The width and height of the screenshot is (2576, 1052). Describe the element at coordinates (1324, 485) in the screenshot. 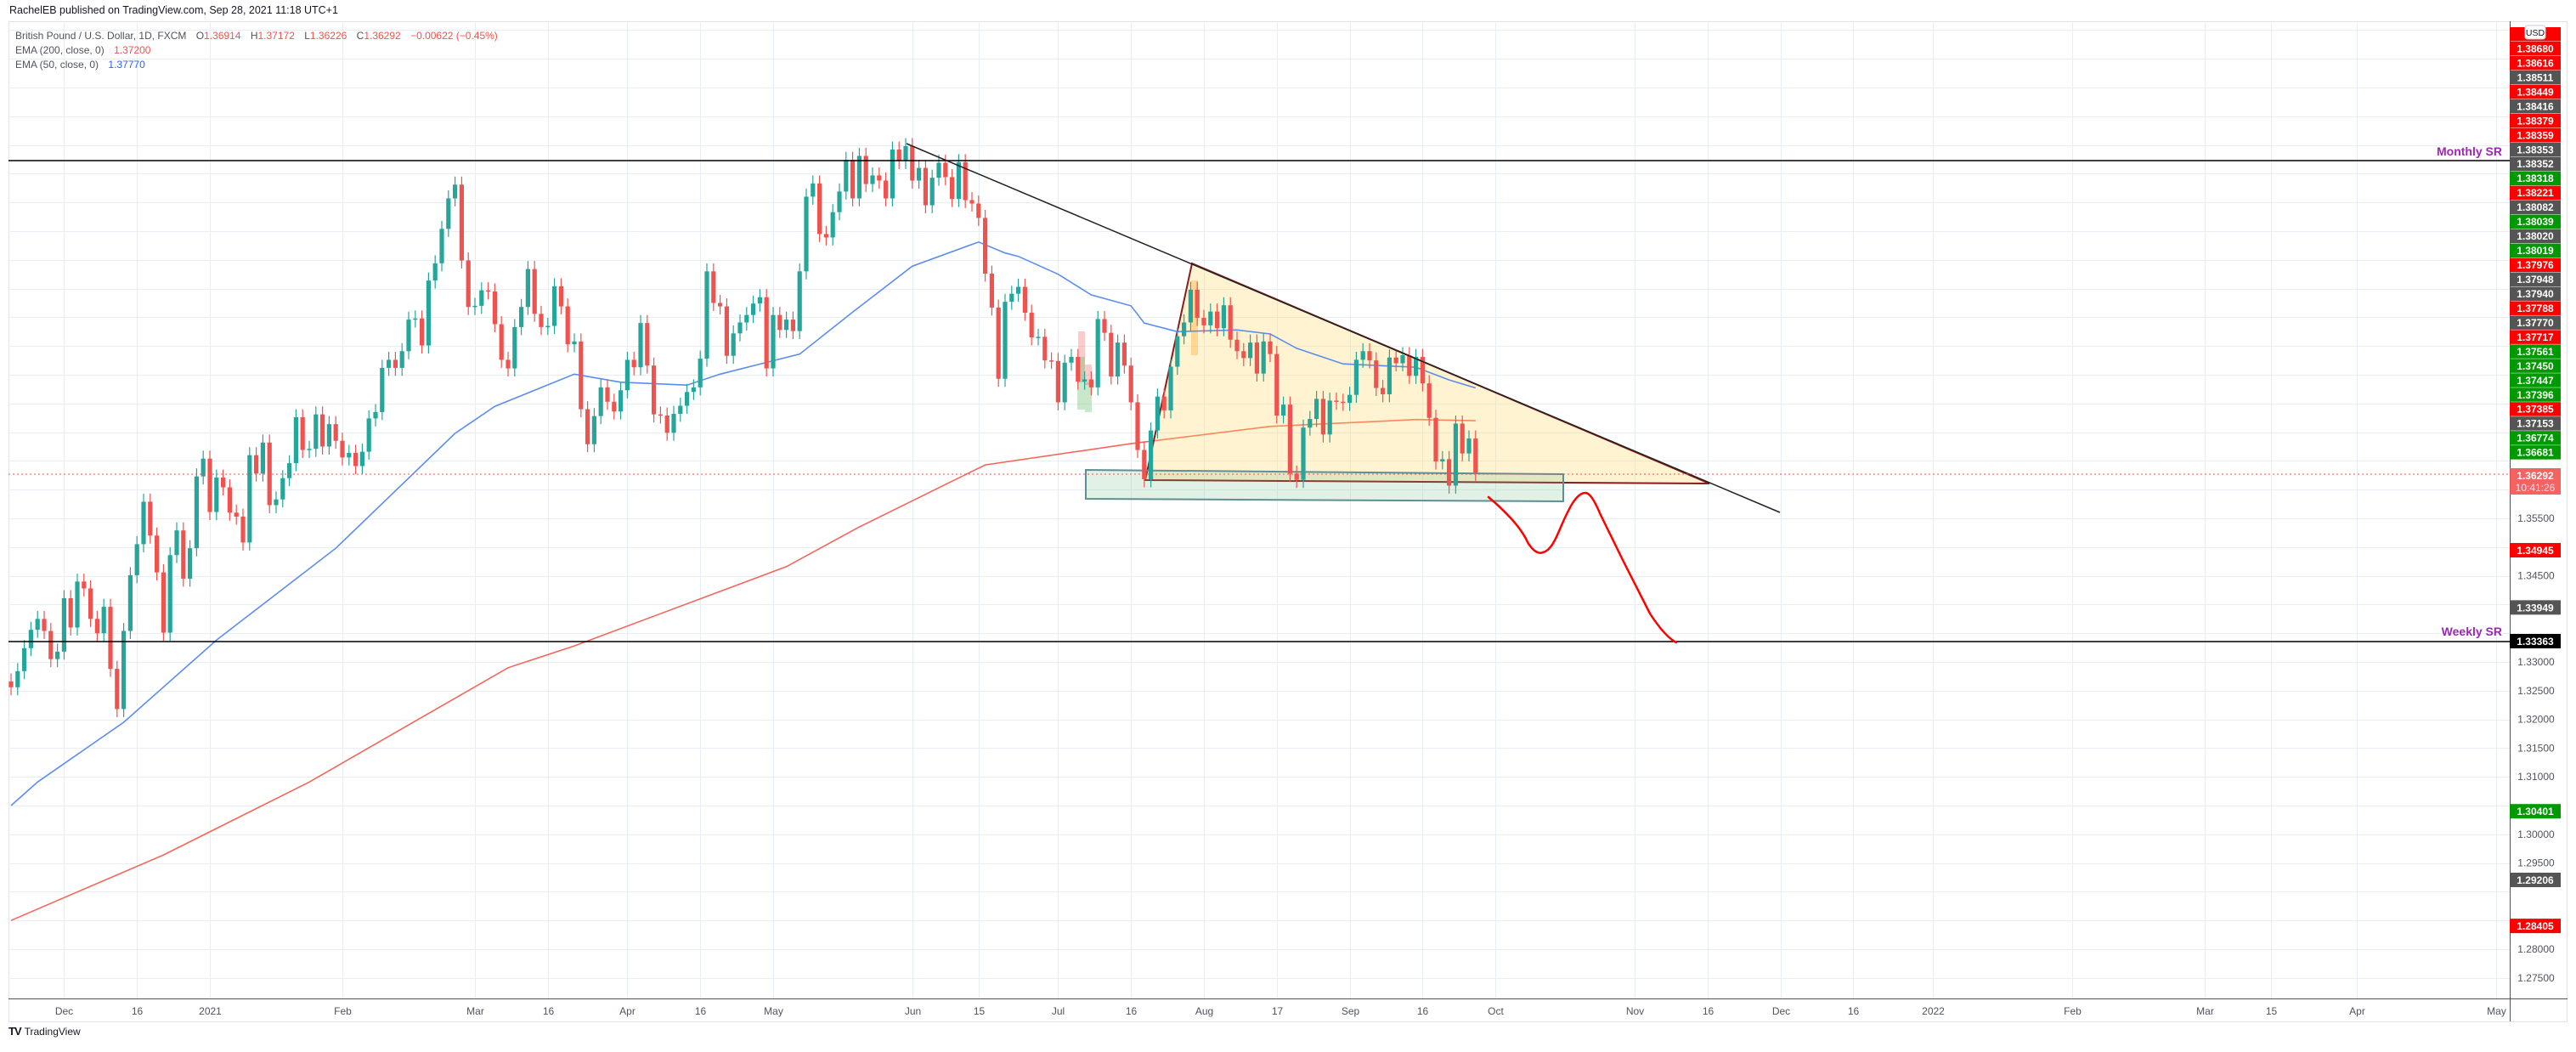

I see `support-zone-rectangle` at that location.